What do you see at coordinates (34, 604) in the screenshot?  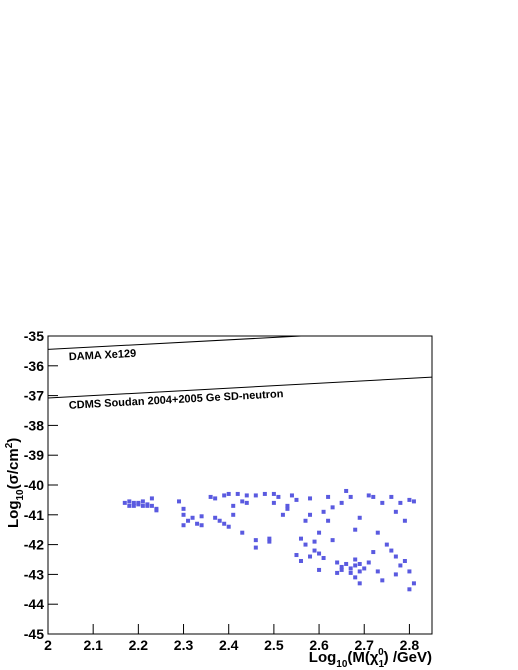 I see `y-tick-label: -44` at bounding box center [34, 604].